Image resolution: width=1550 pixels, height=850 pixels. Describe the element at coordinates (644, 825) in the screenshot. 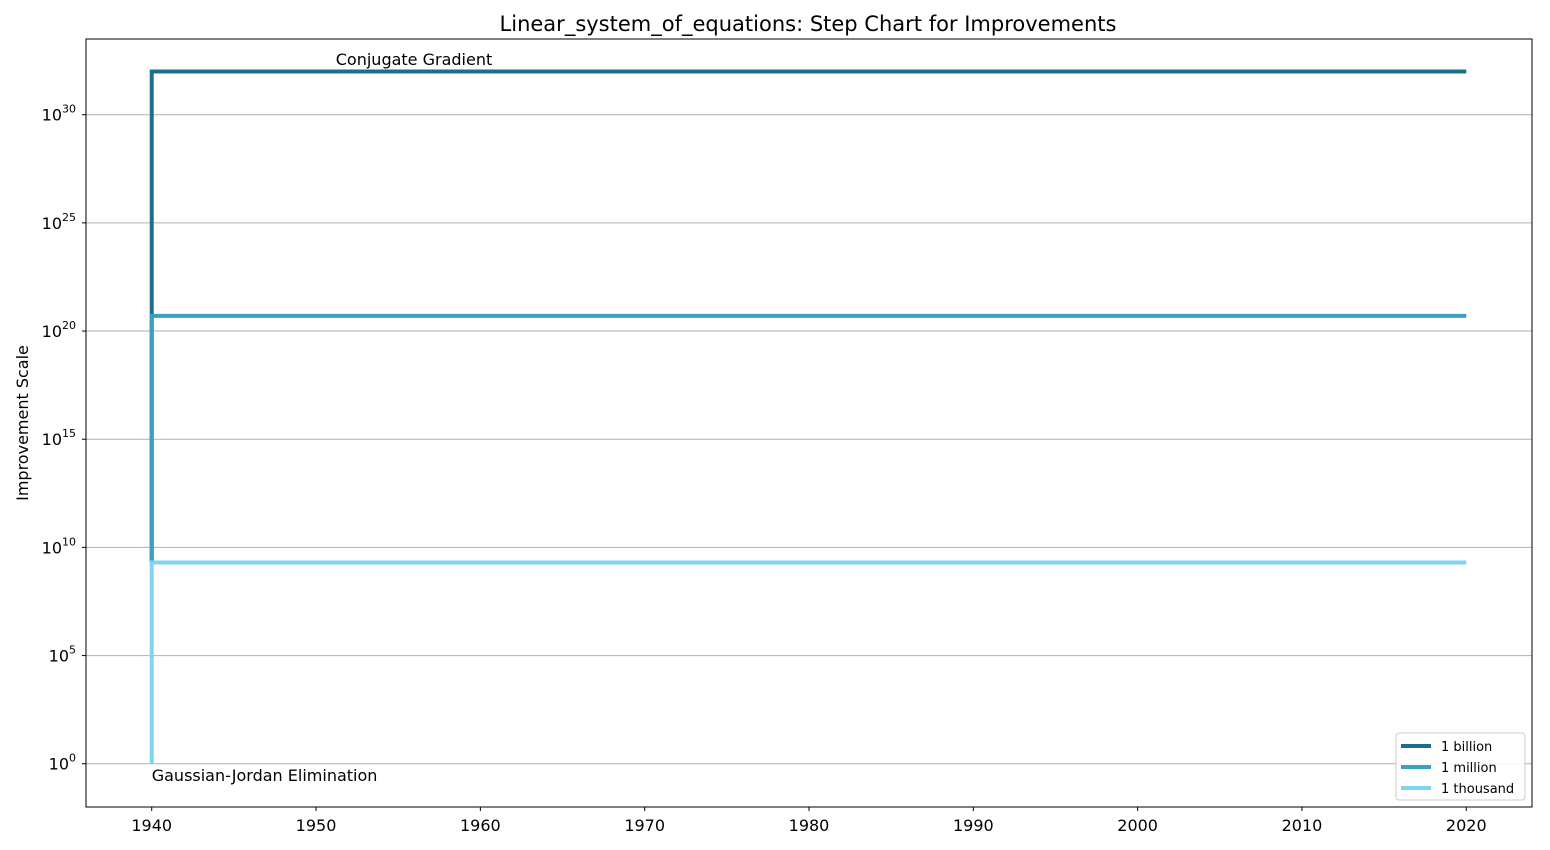

I see `x-tick-label: 1970` at that location.